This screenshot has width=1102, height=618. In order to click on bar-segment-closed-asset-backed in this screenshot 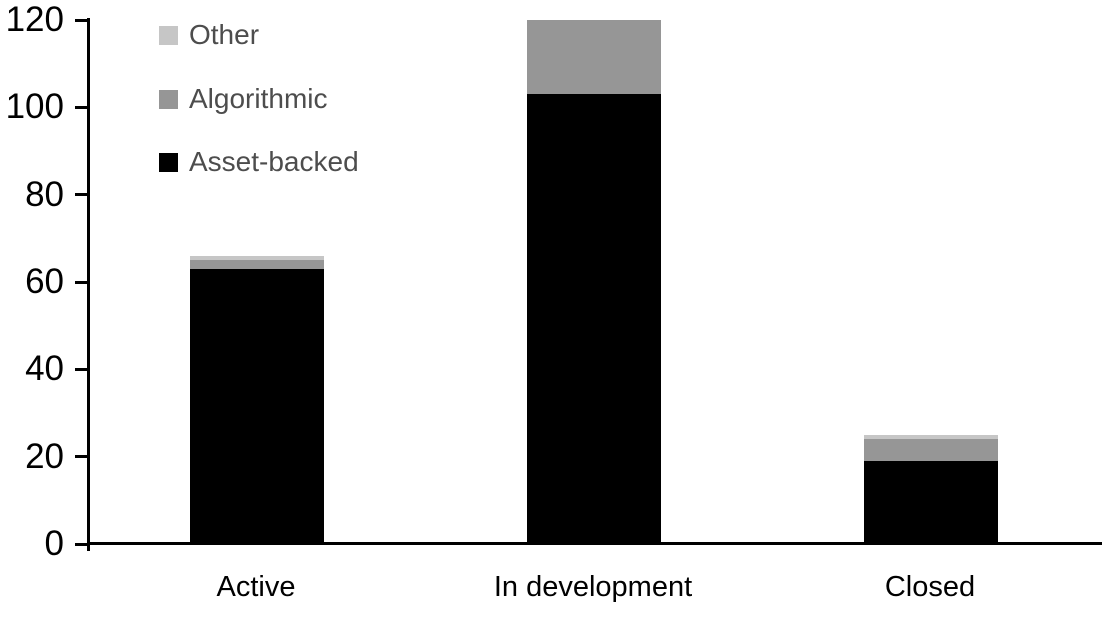, I will do `click(930, 502)`.